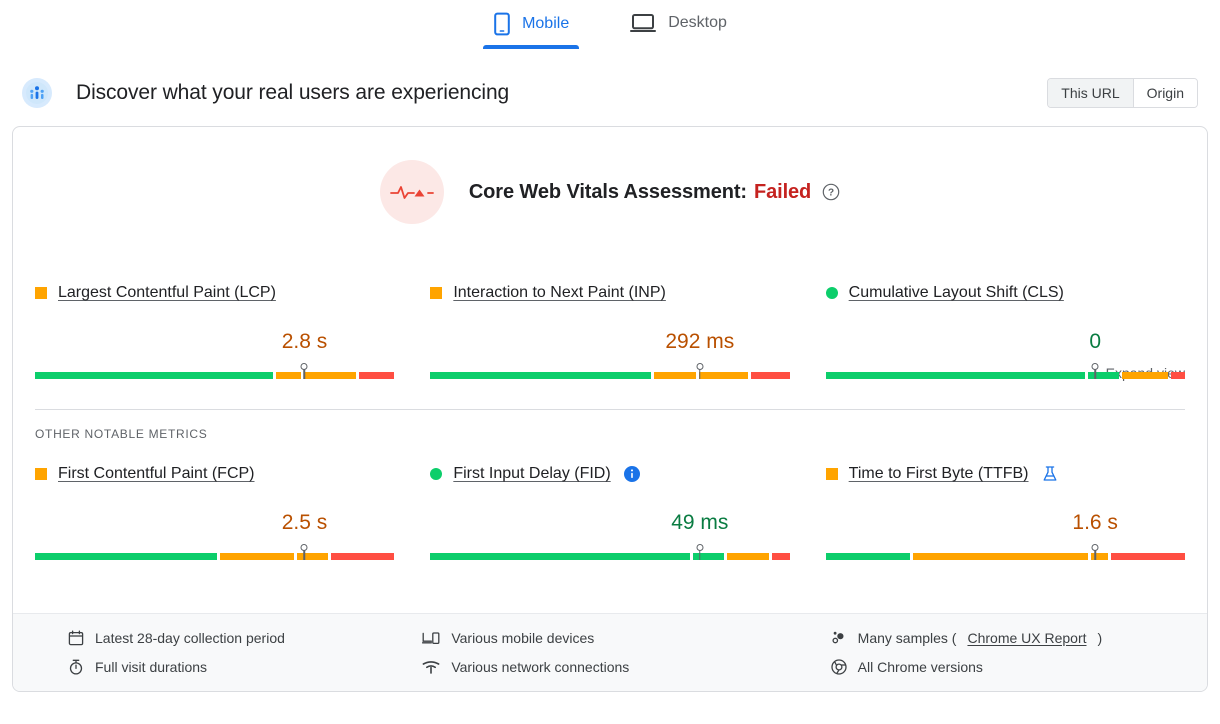 The height and width of the screenshot is (724, 1220). I want to click on device-tabs: Mobile Desktop, so click(610, 28).